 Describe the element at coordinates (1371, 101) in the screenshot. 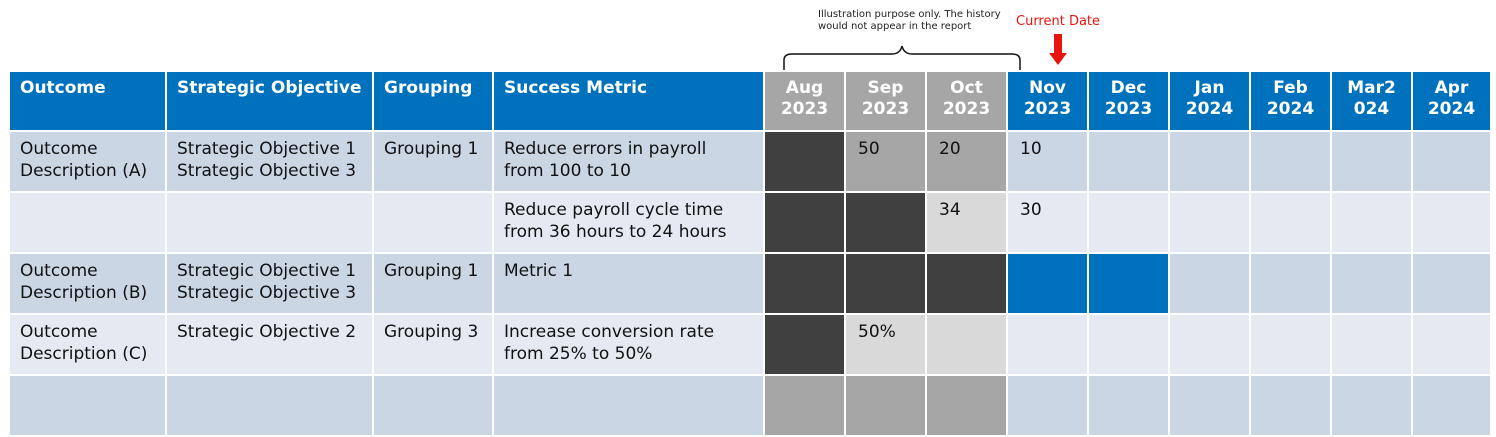

I see `header-month-mar-2024: Mar2 024` at that location.